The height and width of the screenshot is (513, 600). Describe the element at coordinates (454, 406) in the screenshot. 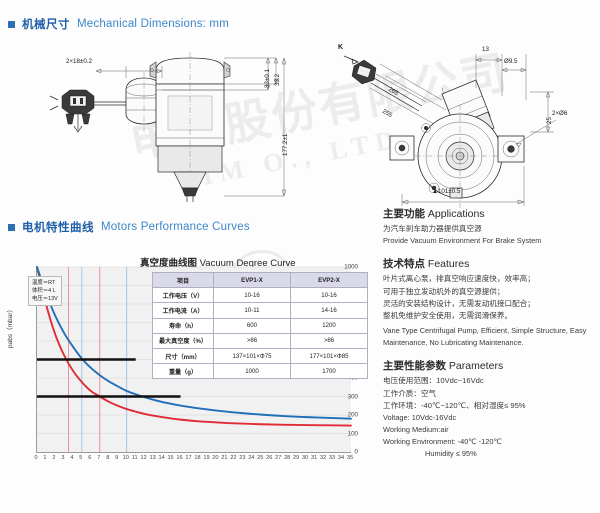

I see `parameters-cn-3: 工作环境：-40℃~120℃、相对湿度≤ 95%` at that location.